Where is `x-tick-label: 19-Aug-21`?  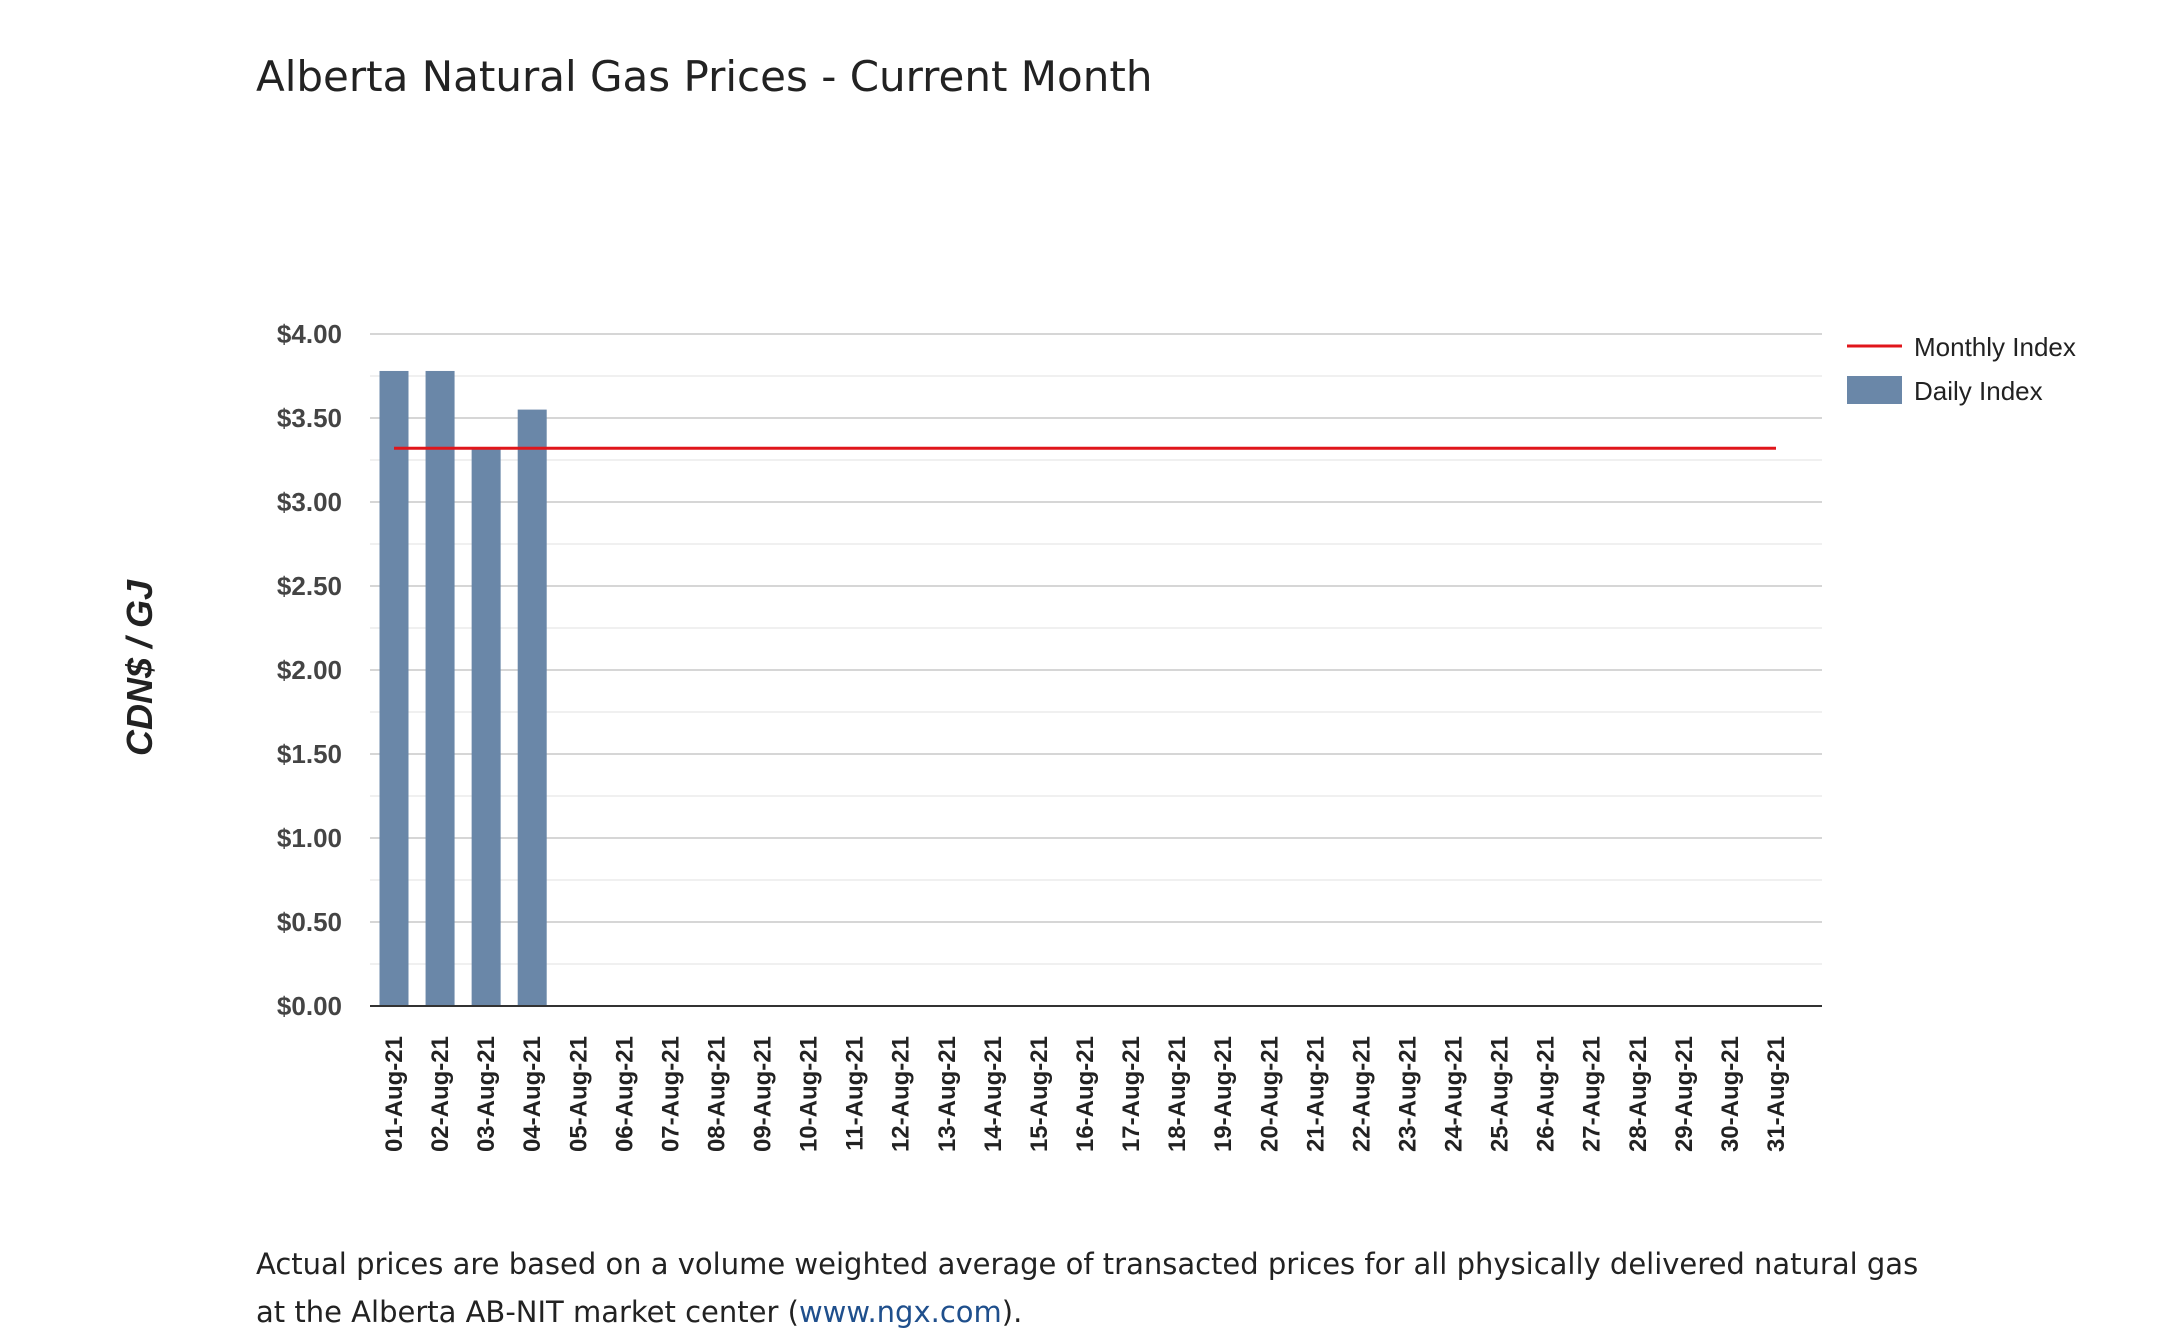
x-tick-label: 19-Aug-21 is located at coordinates (1223, 1094).